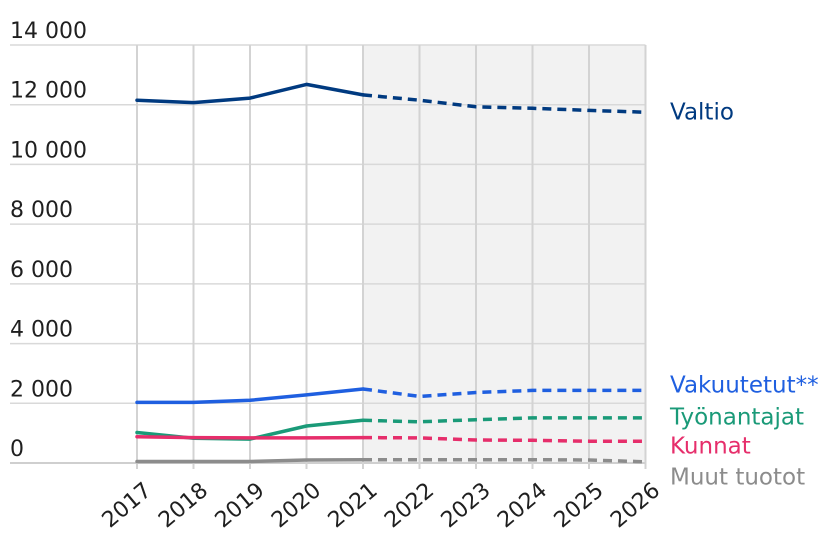 This screenshot has width=827, height=535. What do you see at coordinates (702, 113) in the screenshot?
I see `series-label: Valtio` at bounding box center [702, 113].